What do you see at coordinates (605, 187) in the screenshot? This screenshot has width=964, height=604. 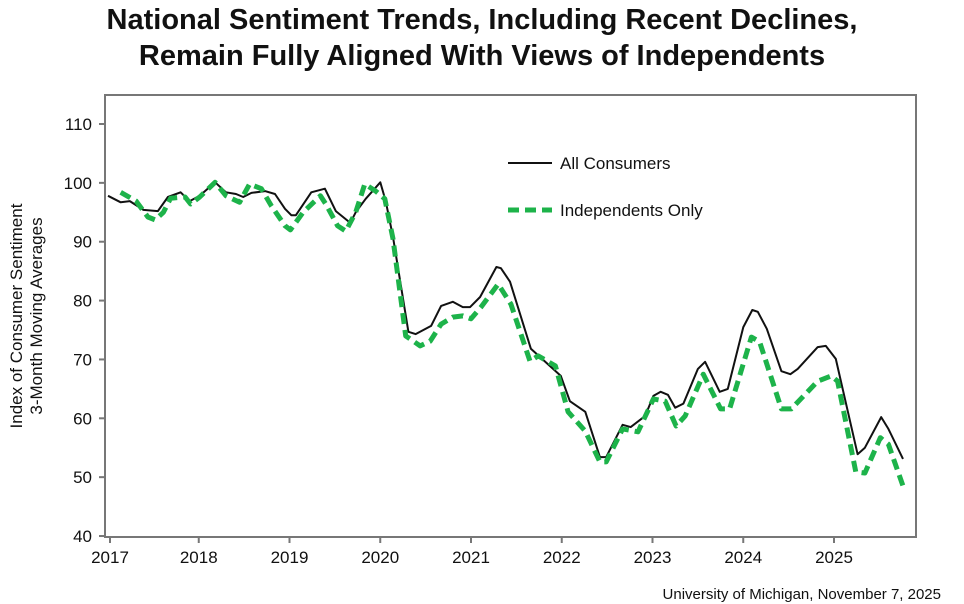 I see `legend: All Consumers Independents Only` at bounding box center [605, 187].